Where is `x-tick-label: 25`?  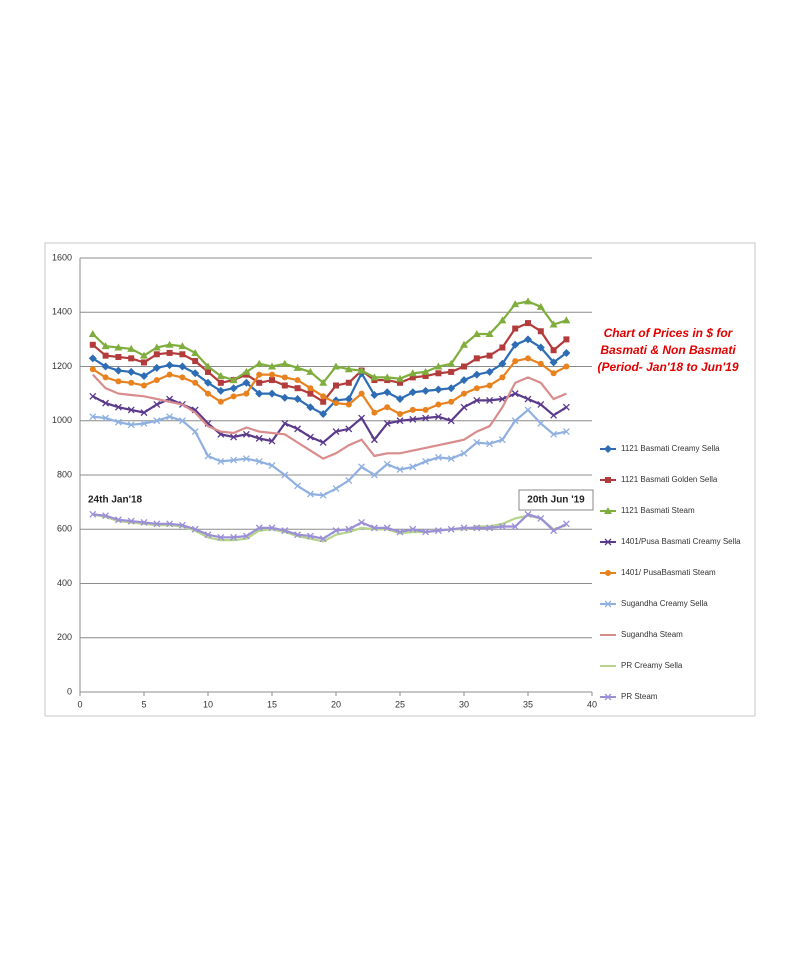
x-tick-label: 25 is located at coordinates (400, 704).